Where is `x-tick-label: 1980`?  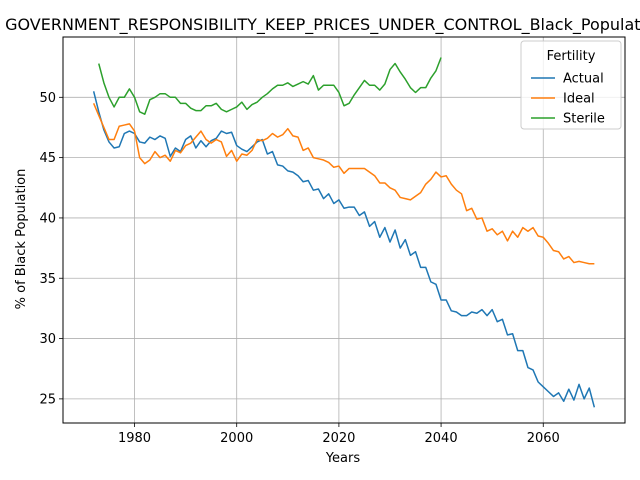 x-tick-label: 1980 is located at coordinates (134, 438).